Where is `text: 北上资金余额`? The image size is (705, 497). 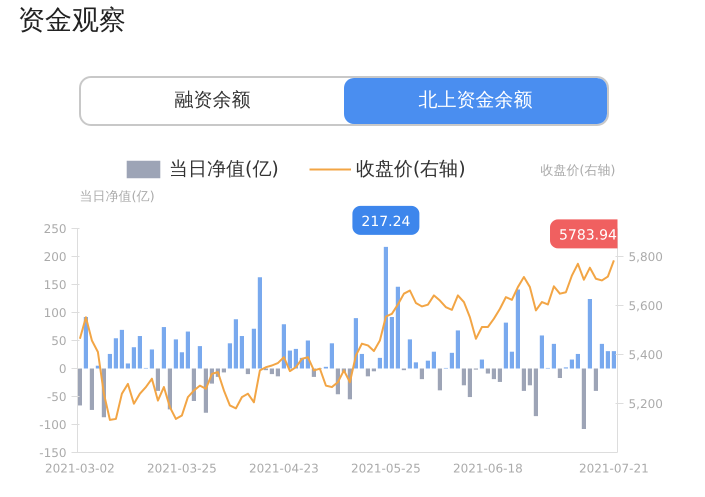
text: 北上资金余额 is located at coordinates (475, 101).